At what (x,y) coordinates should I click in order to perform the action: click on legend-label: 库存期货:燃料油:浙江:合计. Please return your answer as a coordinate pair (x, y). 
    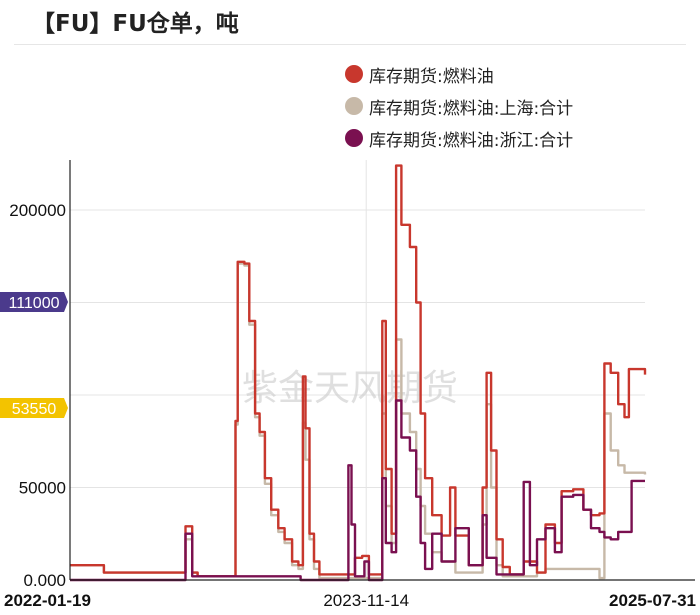
    Looking at the image, I should click on (471, 140).